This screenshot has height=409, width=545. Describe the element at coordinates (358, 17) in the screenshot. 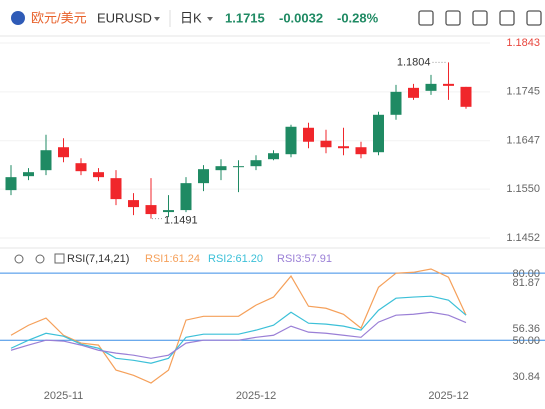

I see `change-pct: -0.28%` at that location.